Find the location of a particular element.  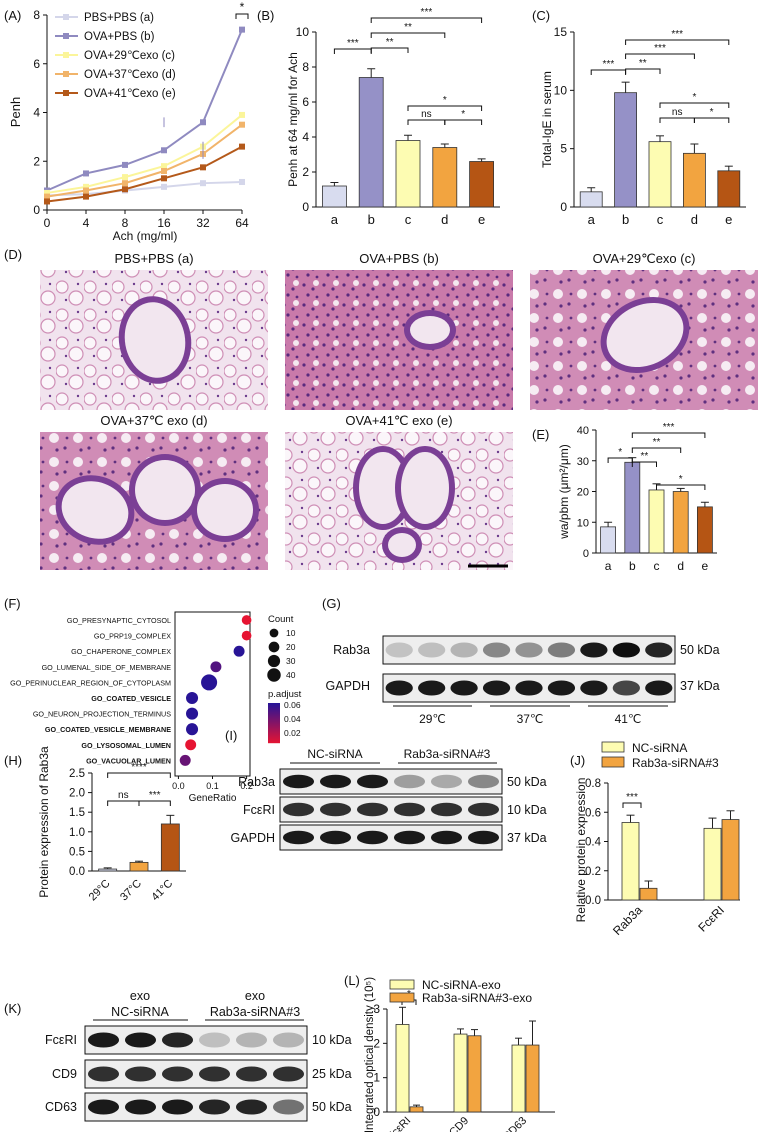

panel-label-h: (H) is located at coordinates (13, 760).